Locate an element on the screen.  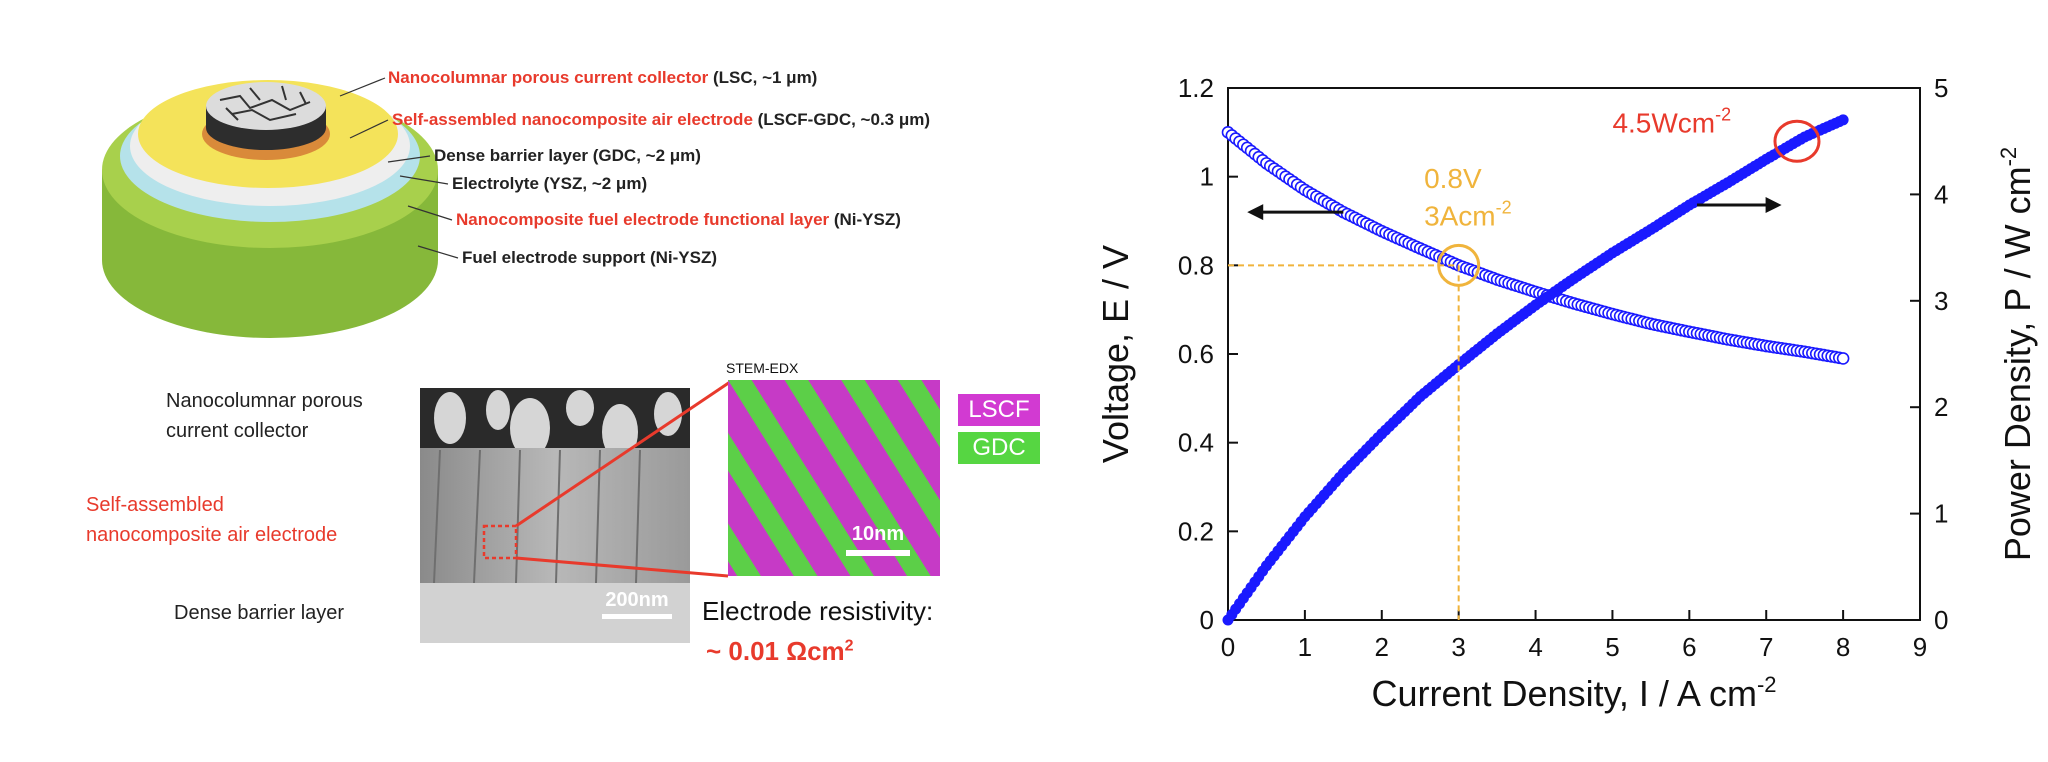
annotation-voltage: 0.8V is located at coordinates (1453, 178).